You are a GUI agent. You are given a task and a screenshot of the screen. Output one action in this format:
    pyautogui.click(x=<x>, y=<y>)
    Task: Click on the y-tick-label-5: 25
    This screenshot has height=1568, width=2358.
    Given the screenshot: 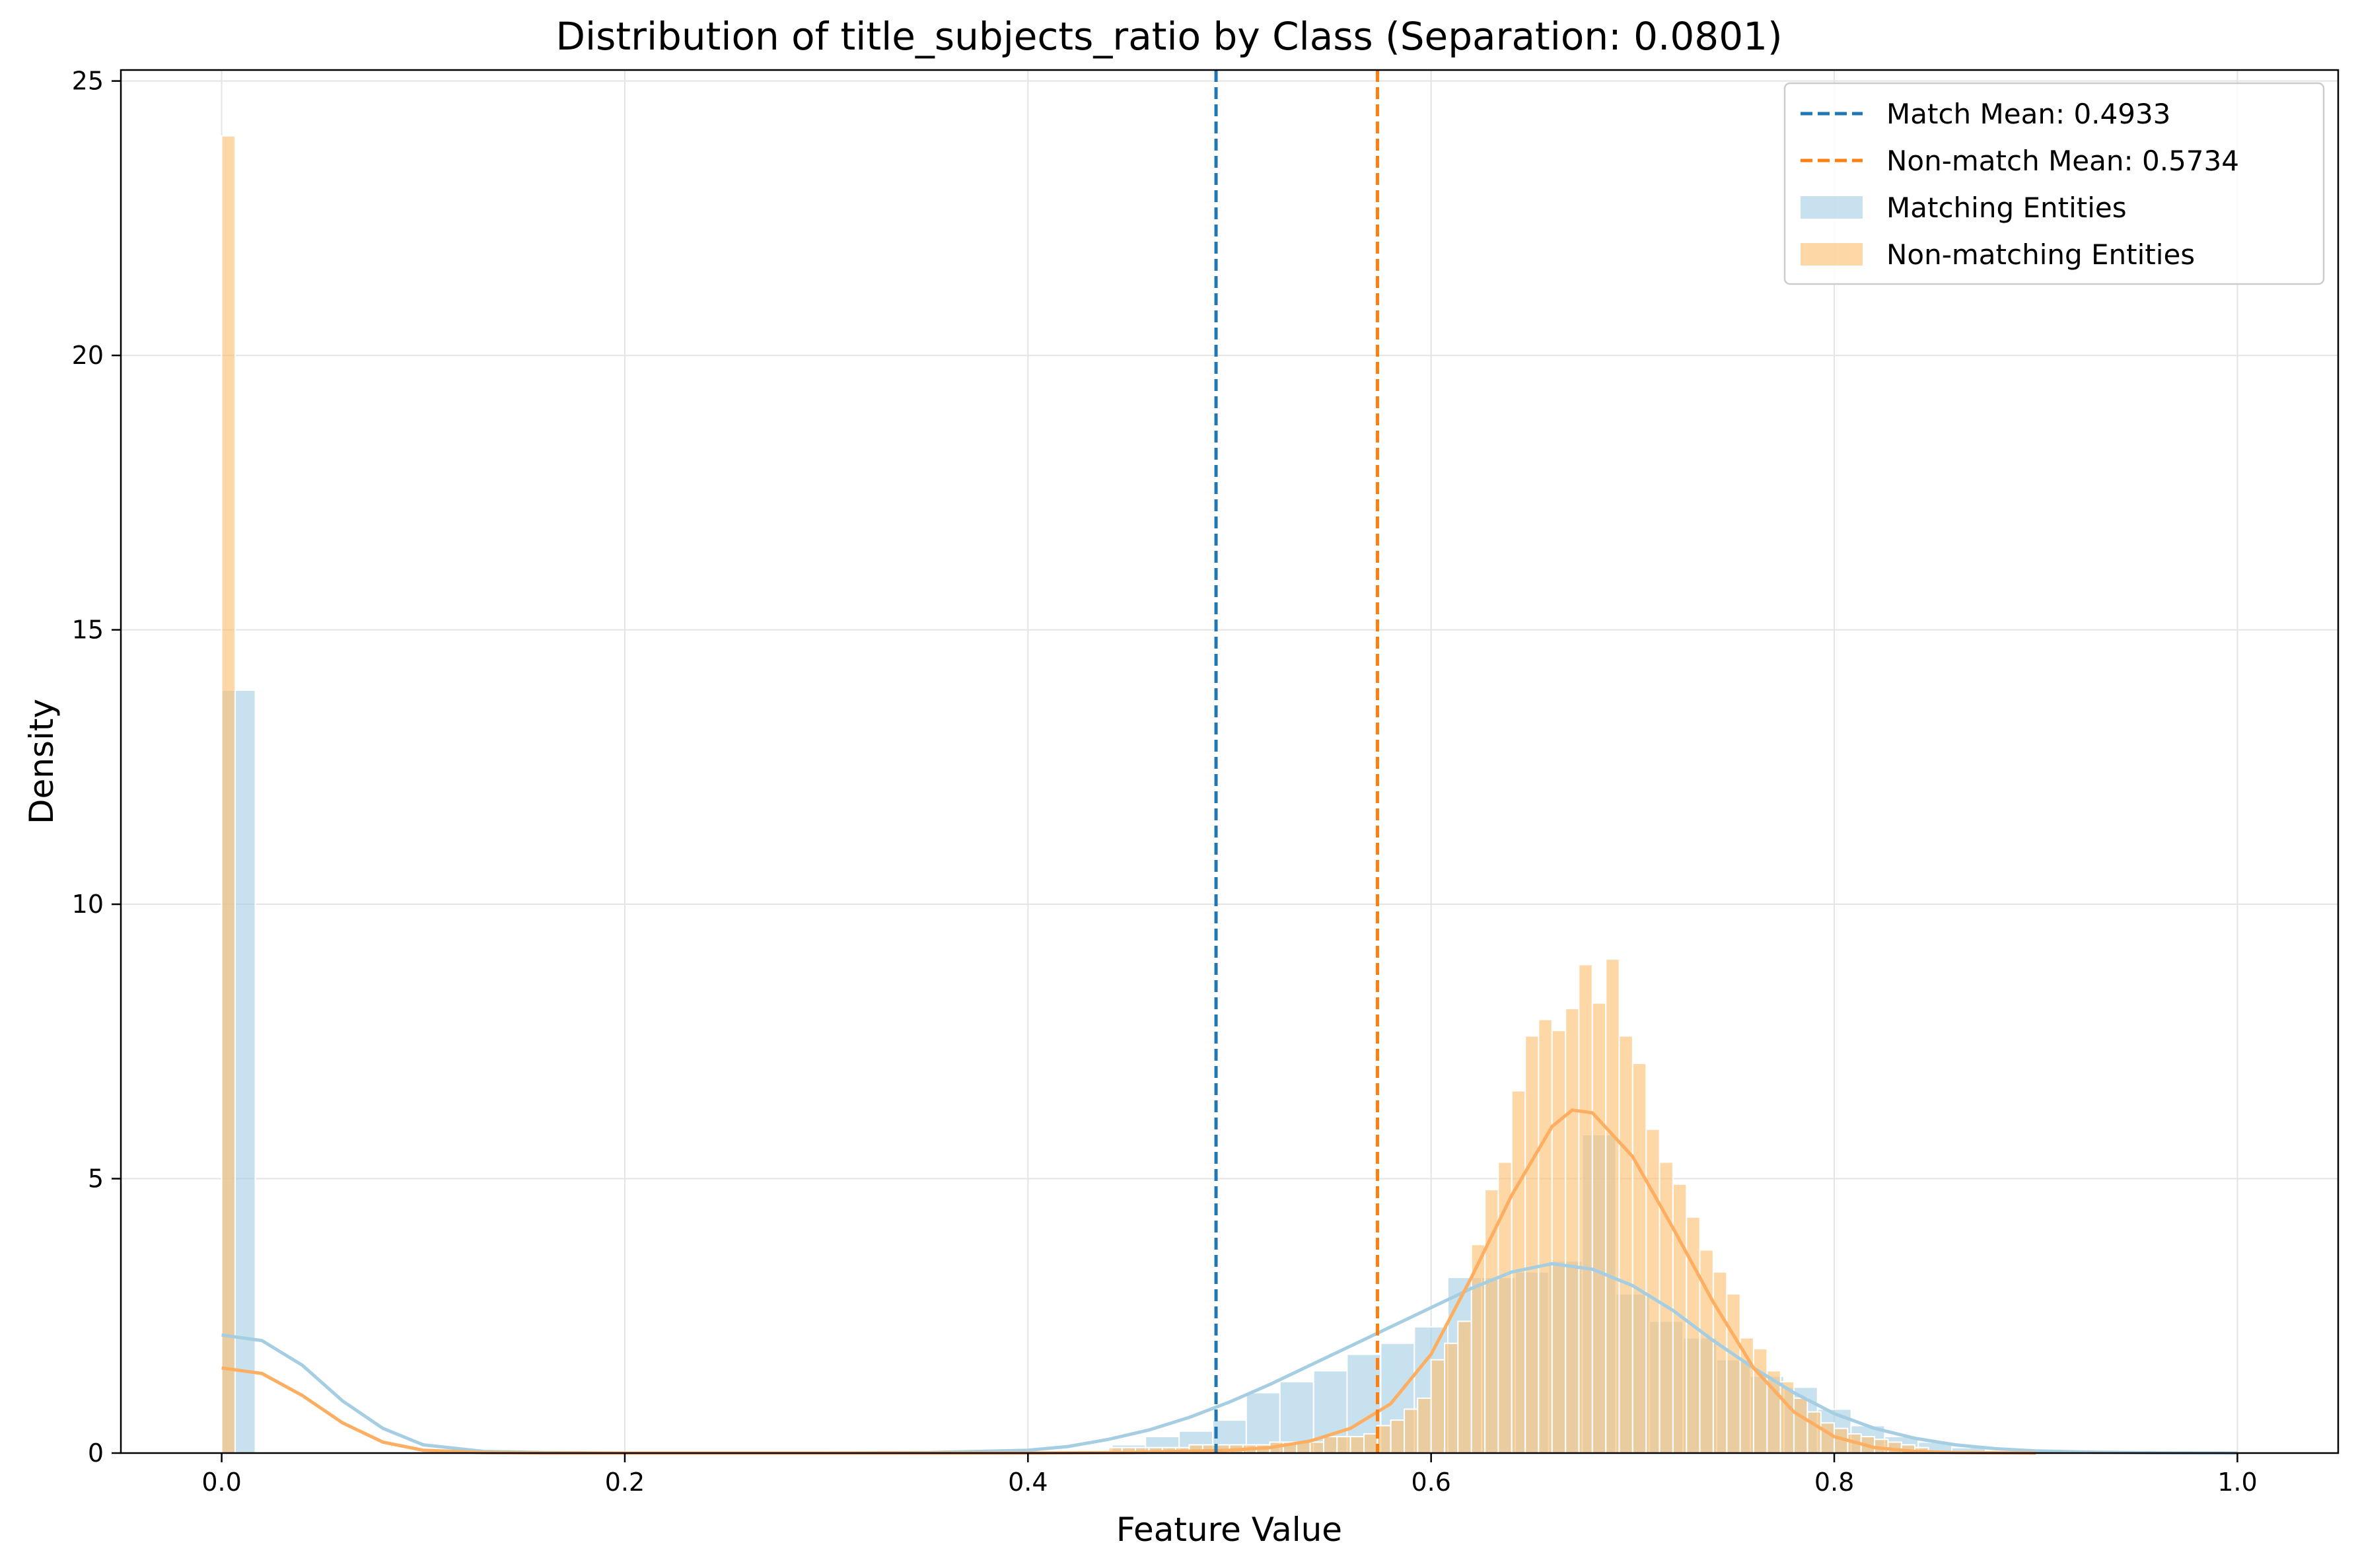 What is the action you would take?
    pyautogui.click(x=88, y=81)
    